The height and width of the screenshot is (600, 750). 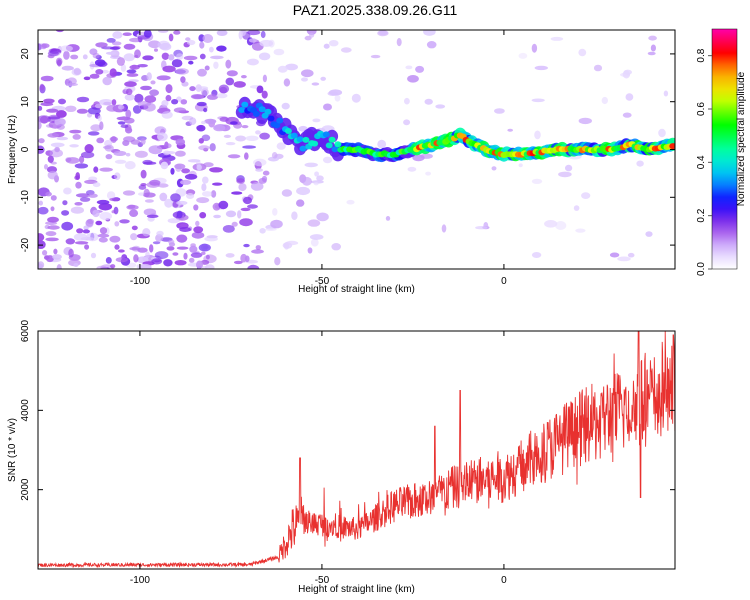 I want to click on snr-ytick-label: 4000, so click(x=25, y=410).